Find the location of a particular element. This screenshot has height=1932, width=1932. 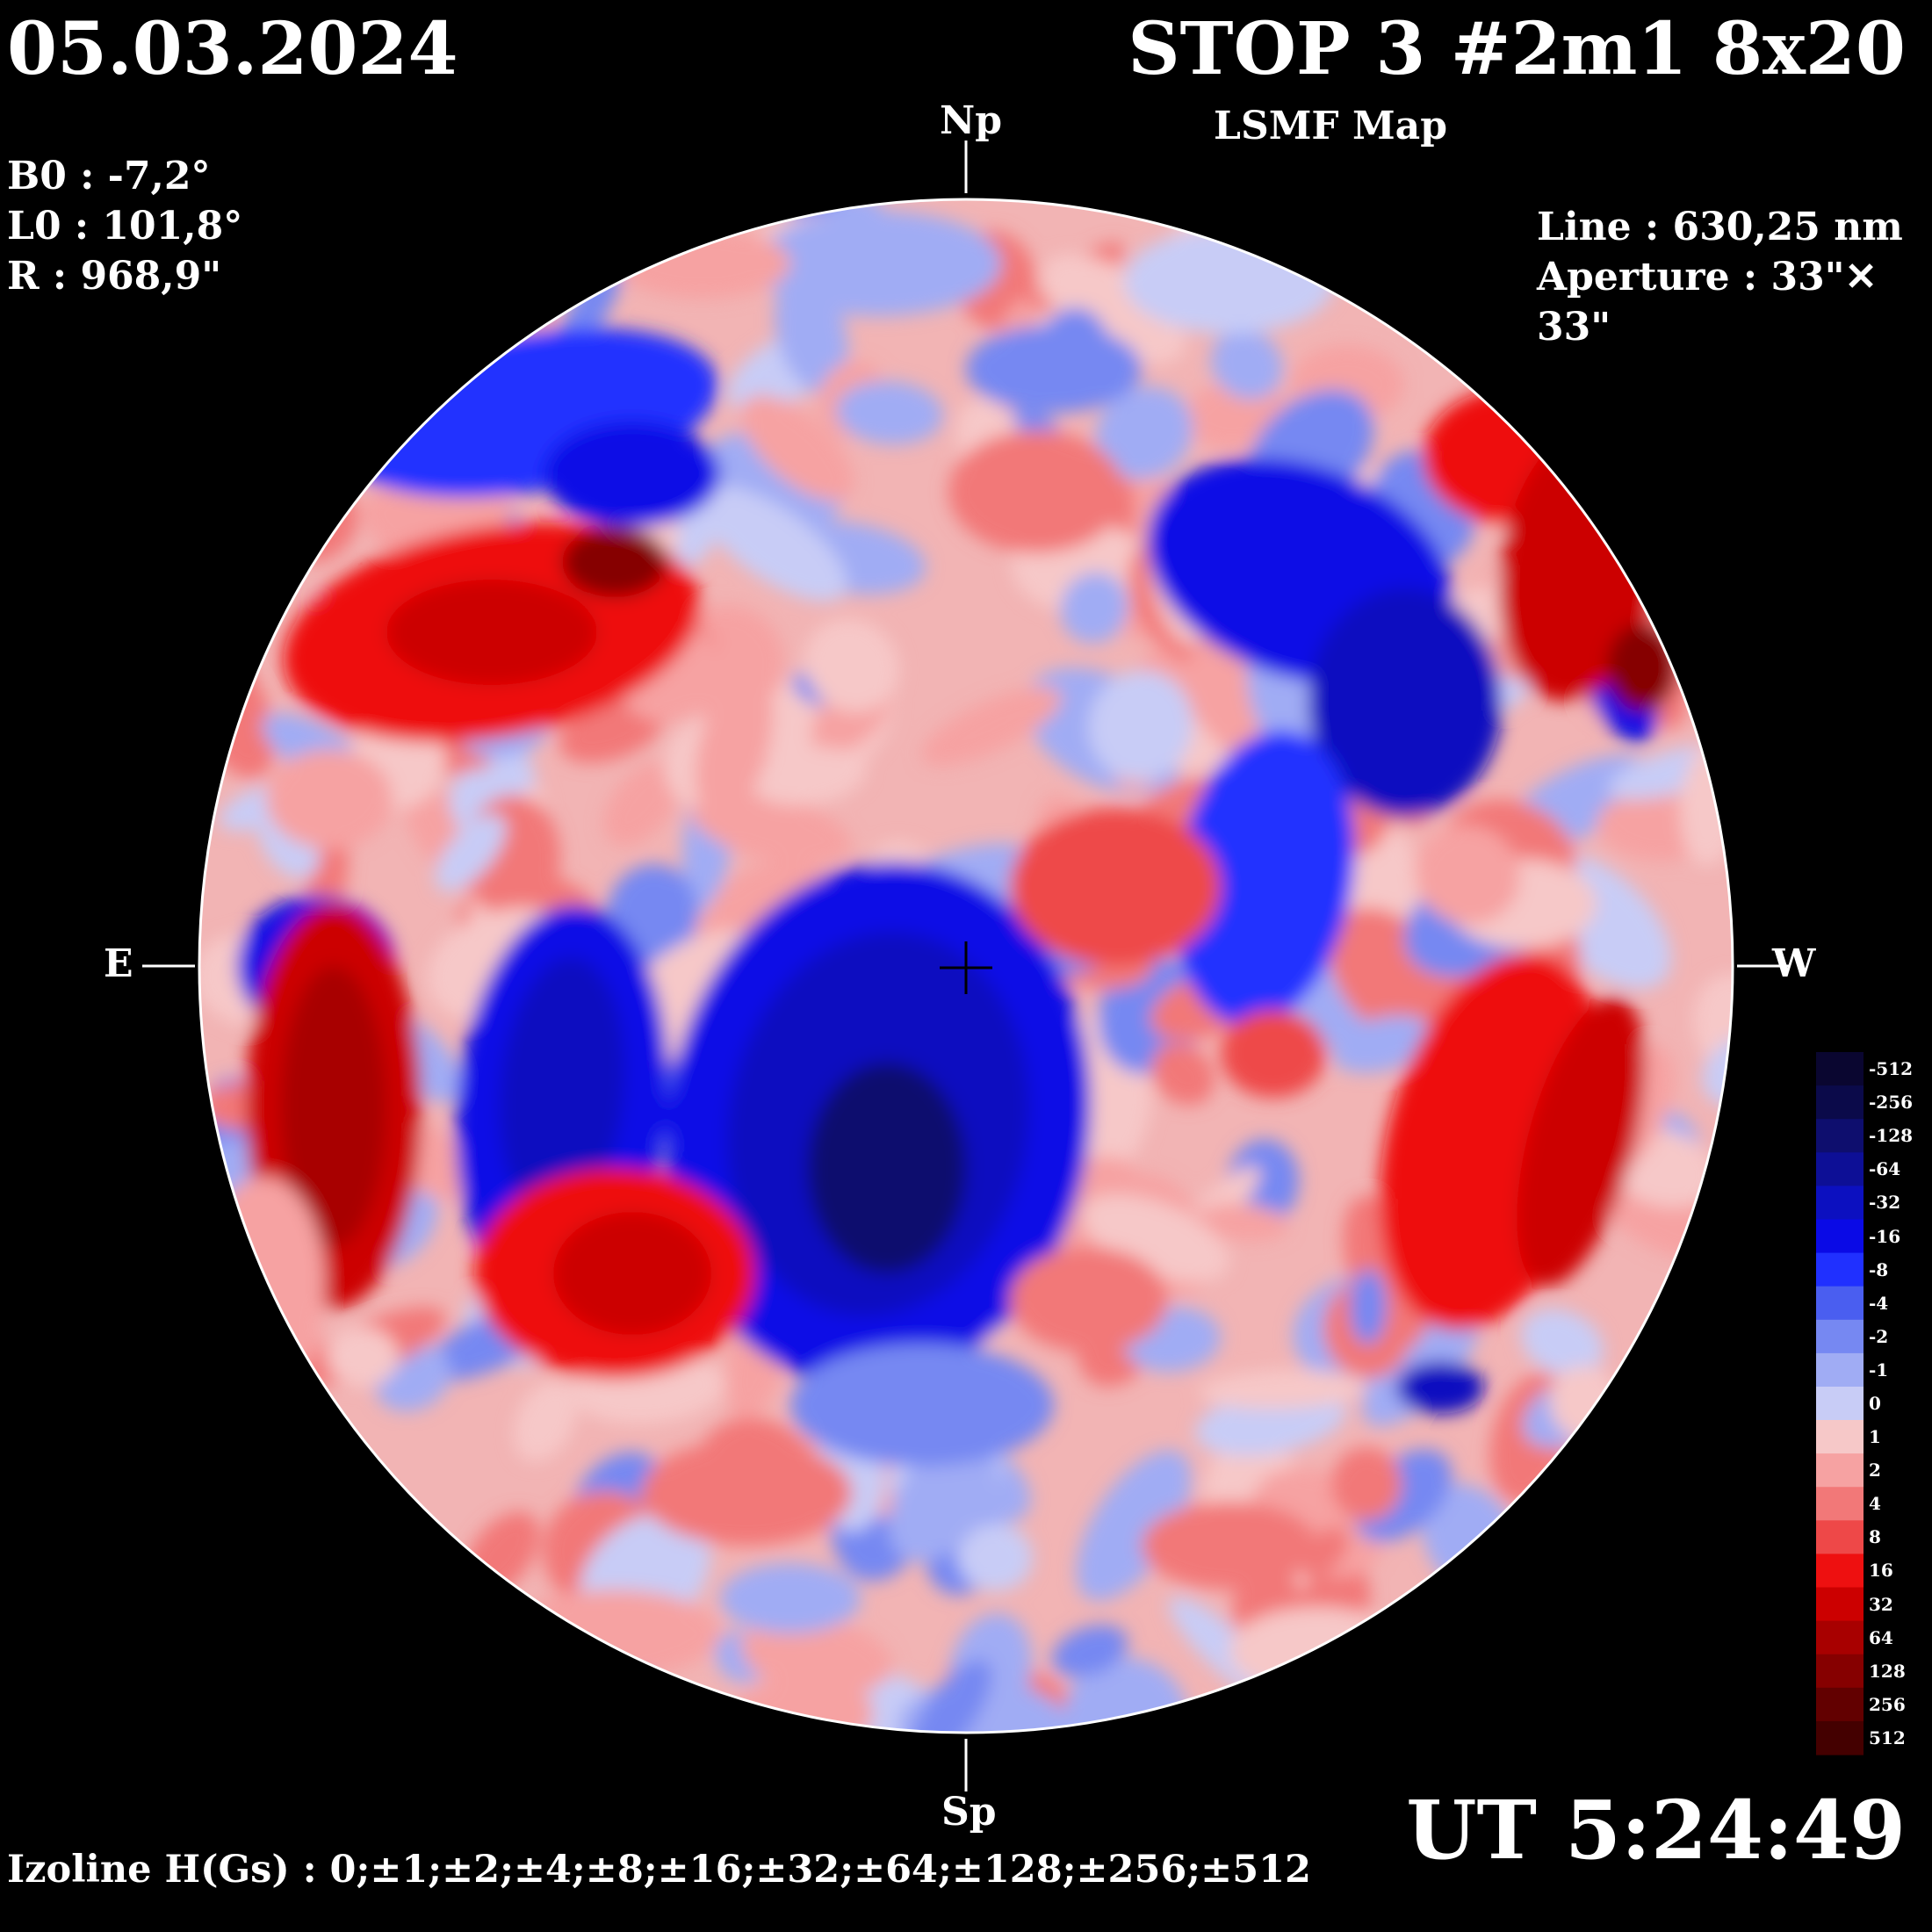

l0-value: L0 : 101,8° is located at coordinates (125, 227).